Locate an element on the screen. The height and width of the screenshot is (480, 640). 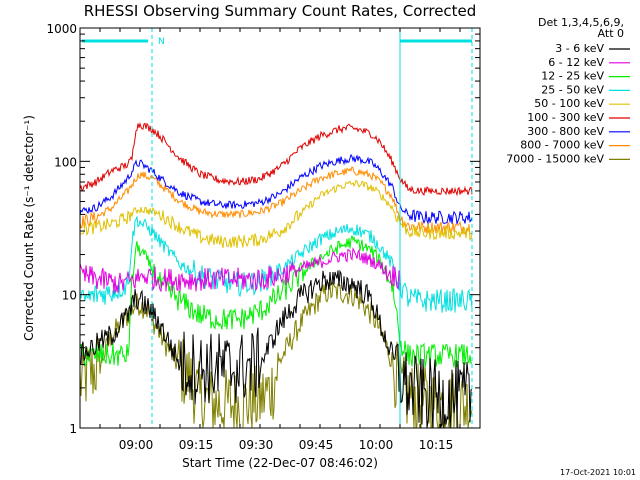
legend-entry-label: 300 - 800 keV is located at coordinates (565, 131).